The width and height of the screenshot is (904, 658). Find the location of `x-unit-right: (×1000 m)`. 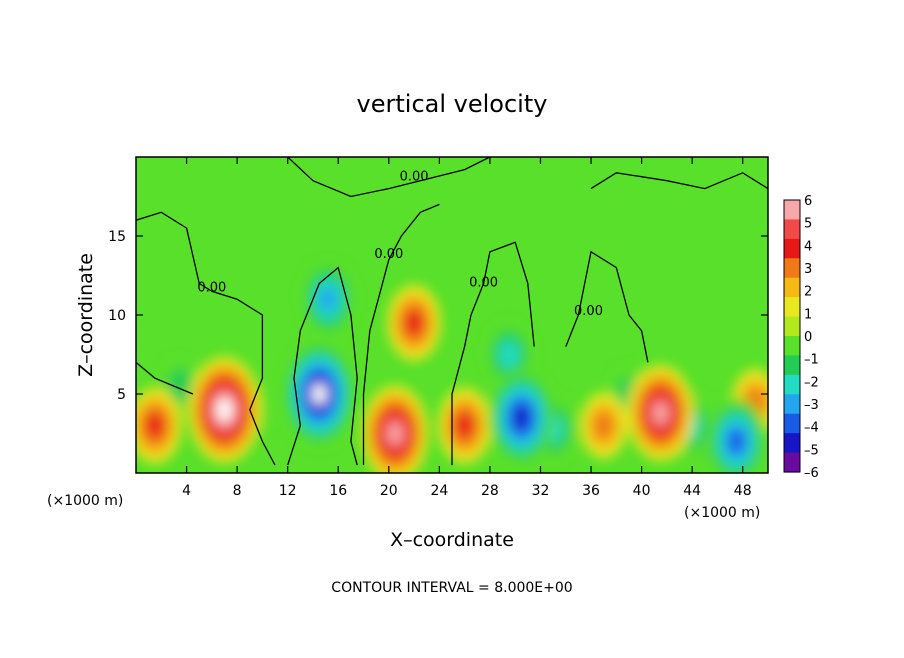

x-unit-right: (×1000 m) is located at coordinates (722, 513).